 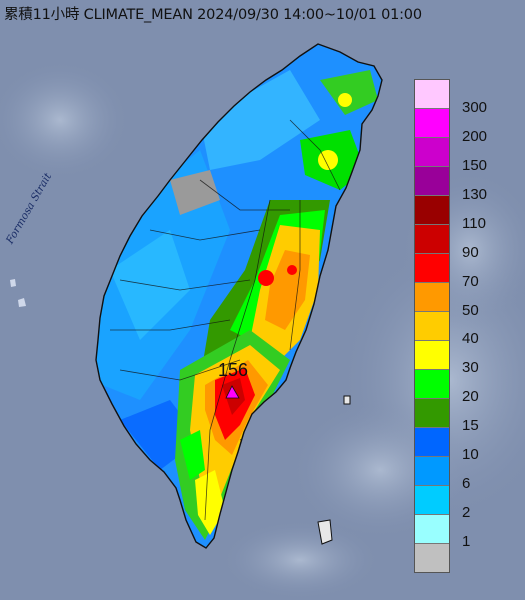 I want to click on legend-label: 15, so click(x=470, y=426).